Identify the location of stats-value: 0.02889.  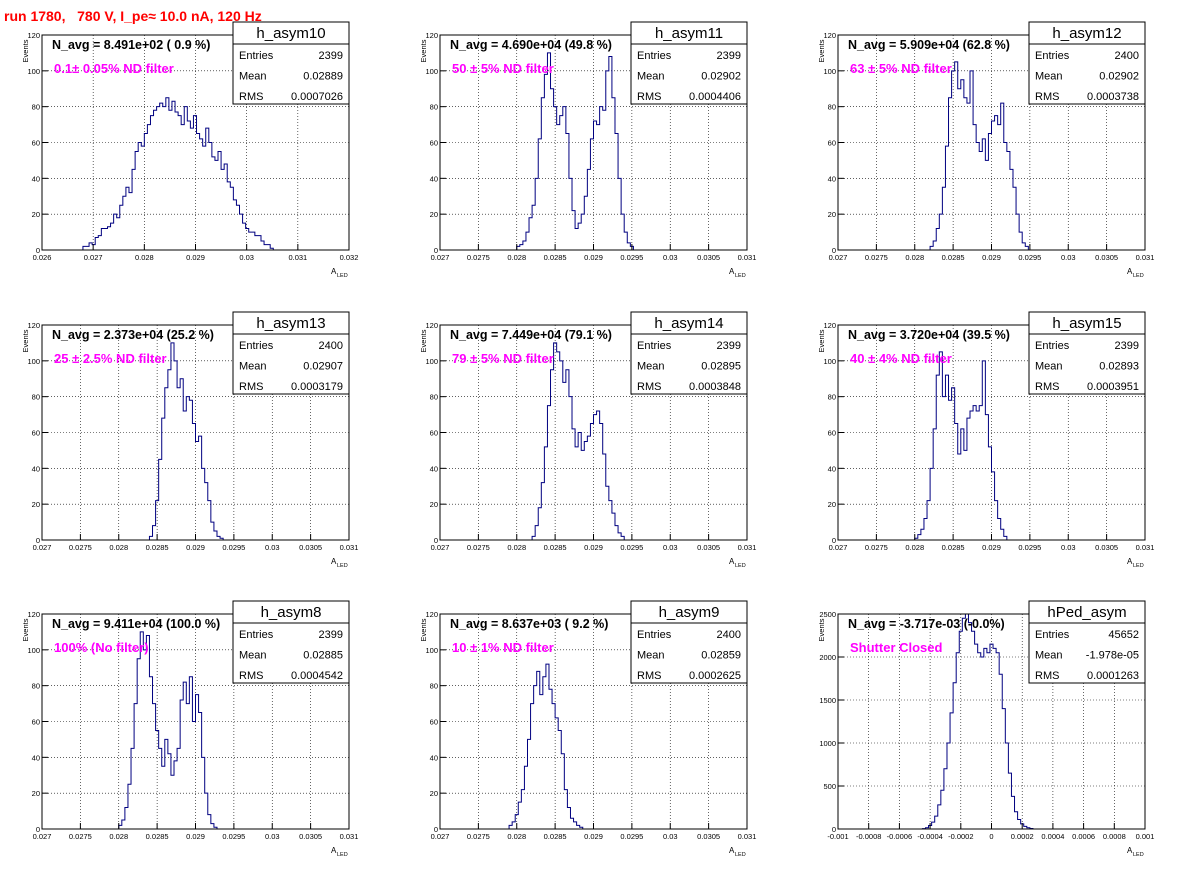
(323, 77).